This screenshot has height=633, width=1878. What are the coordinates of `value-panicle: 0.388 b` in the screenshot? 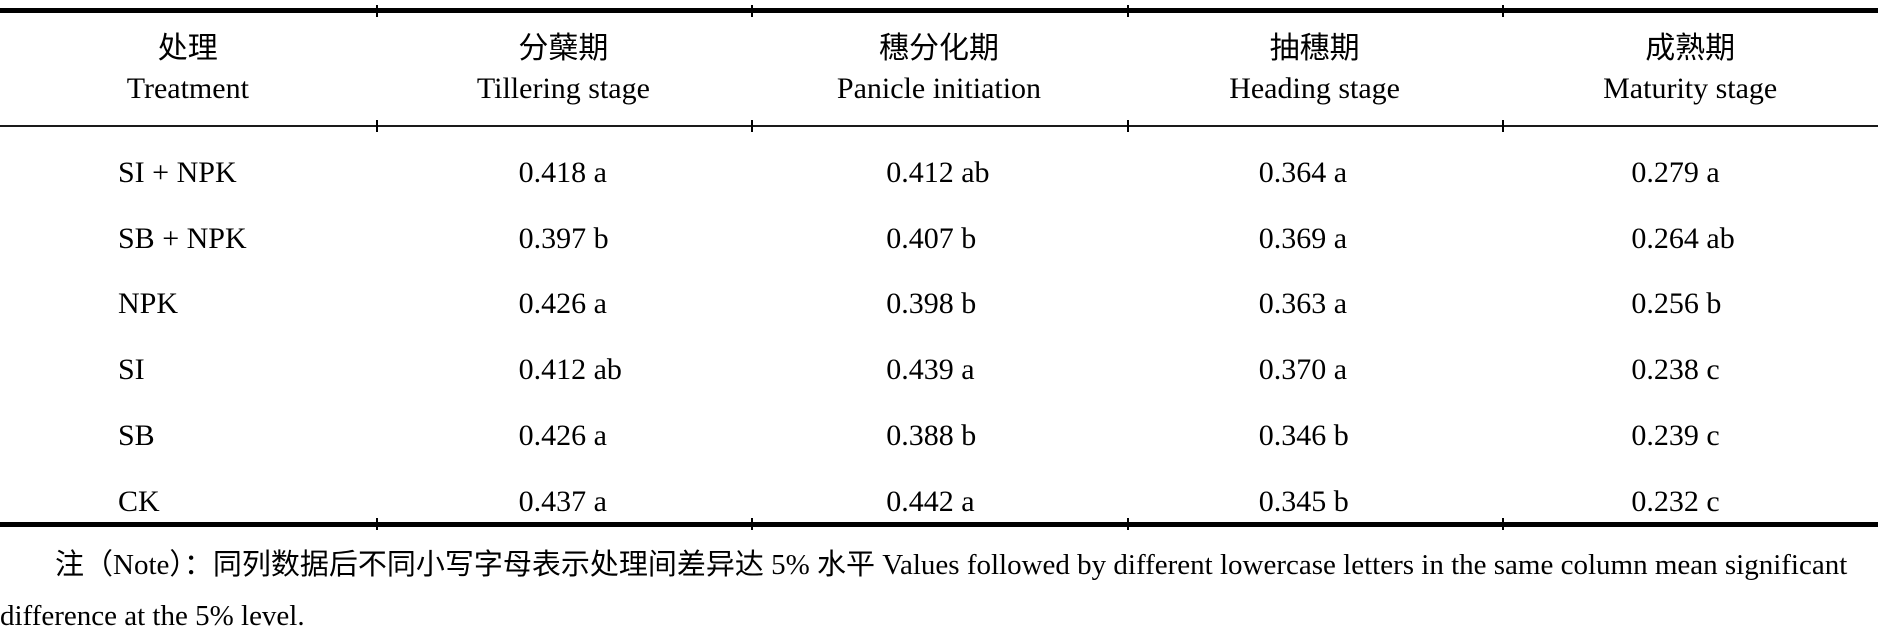 It's located at (931, 436).